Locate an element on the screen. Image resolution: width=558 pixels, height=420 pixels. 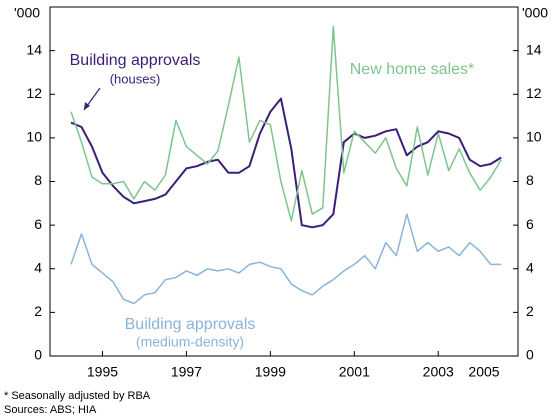
y-tick-label: 6 is located at coordinates (38, 224).